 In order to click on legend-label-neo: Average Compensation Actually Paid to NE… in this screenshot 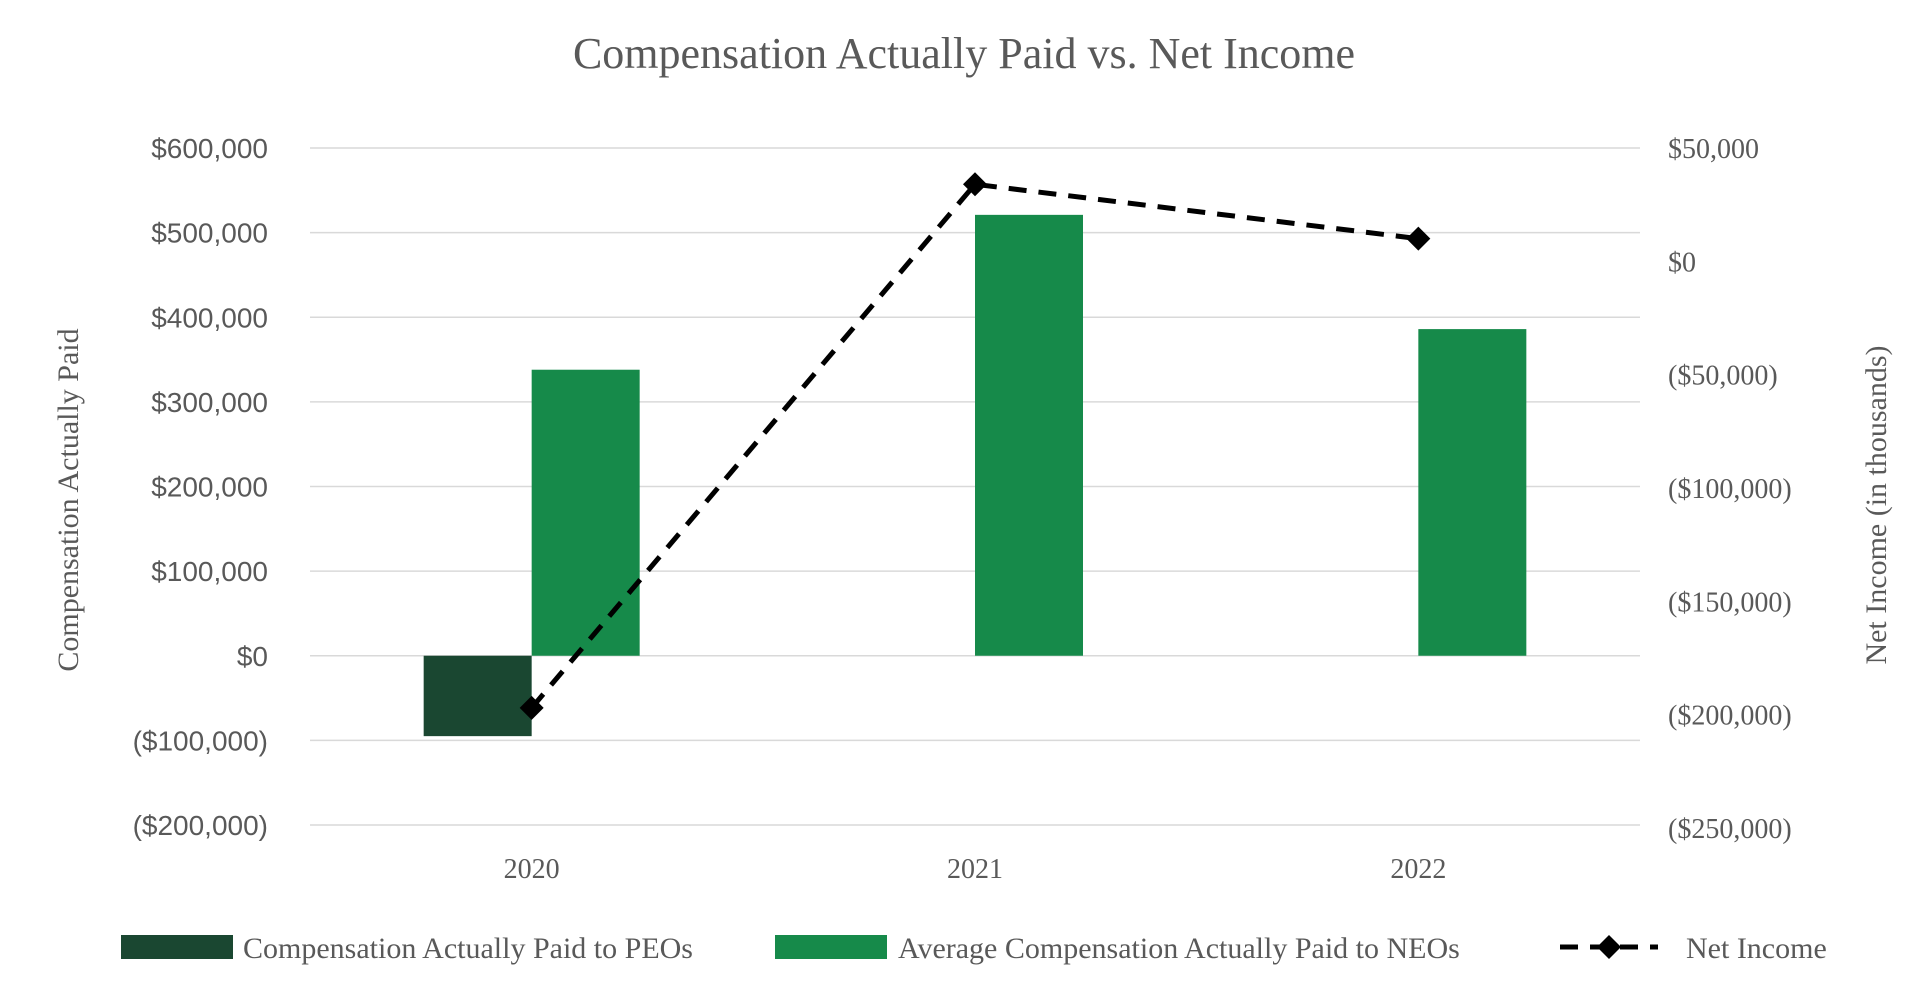, I will do `click(1179, 948)`.